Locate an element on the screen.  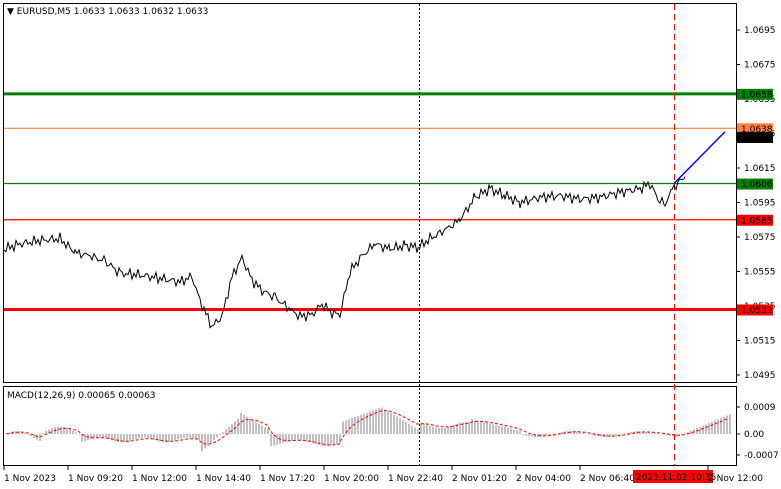
current-ask-badge is located at coordinates (755, 129).